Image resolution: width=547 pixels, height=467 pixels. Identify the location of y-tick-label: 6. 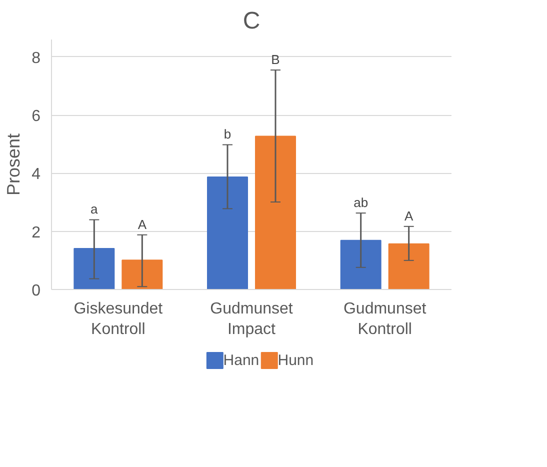
(36, 117).